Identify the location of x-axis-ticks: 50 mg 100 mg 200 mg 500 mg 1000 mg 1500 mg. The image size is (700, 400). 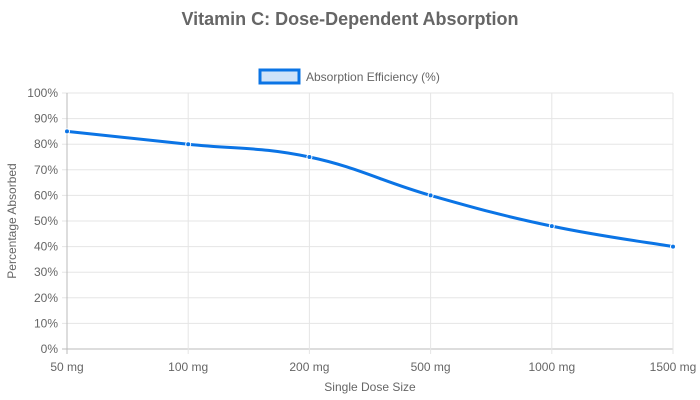
(373, 367).